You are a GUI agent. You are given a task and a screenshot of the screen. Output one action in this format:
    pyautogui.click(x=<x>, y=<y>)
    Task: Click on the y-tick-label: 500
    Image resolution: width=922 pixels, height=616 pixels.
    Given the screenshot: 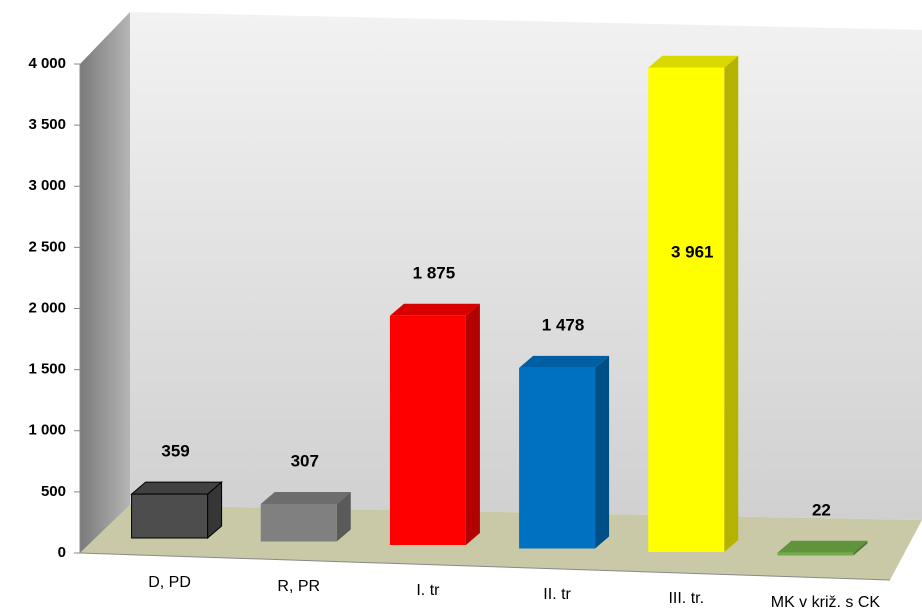 What is the action you would take?
    pyautogui.click(x=53, y=491)
    